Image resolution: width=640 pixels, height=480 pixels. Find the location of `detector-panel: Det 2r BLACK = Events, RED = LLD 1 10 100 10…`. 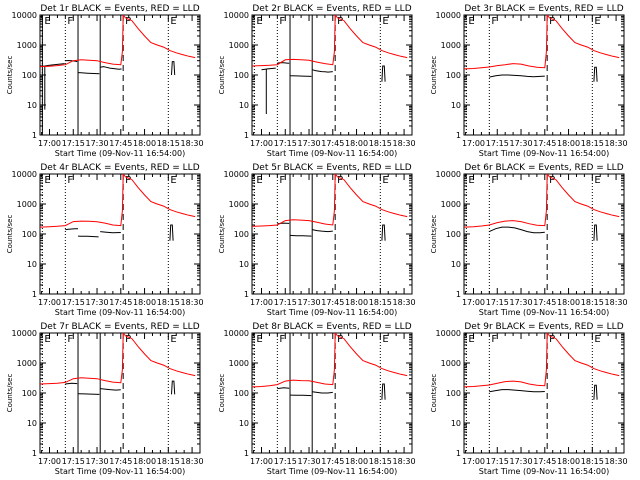

detector-panel: Det 2r BLACK = Events, RED = LLD 1 10 100 10… is located at coordinates (317, 81).